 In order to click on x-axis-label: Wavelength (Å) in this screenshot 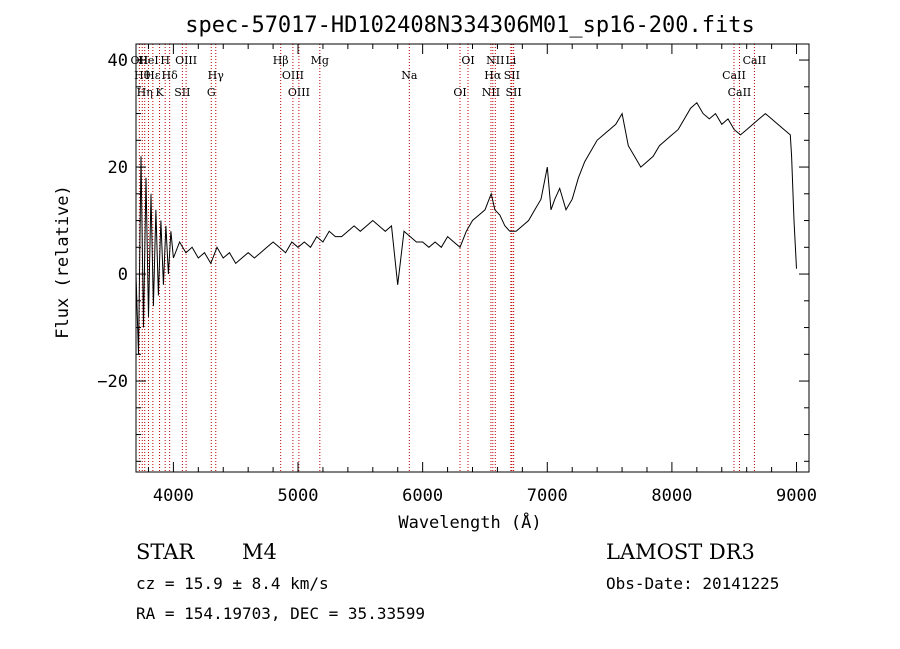, I will do `click(469, 522)`.